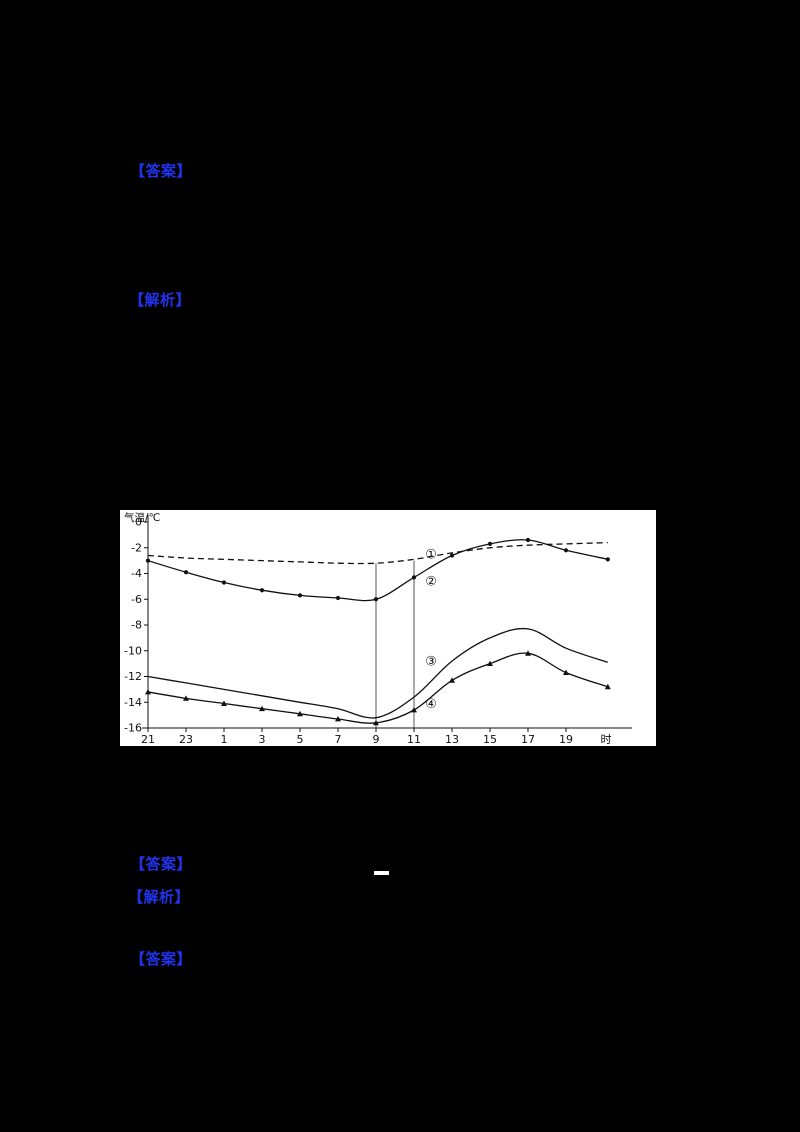 The image size is (800, 1132). I want to click on analysis-label-1: 【解析】, so click(160, 300).